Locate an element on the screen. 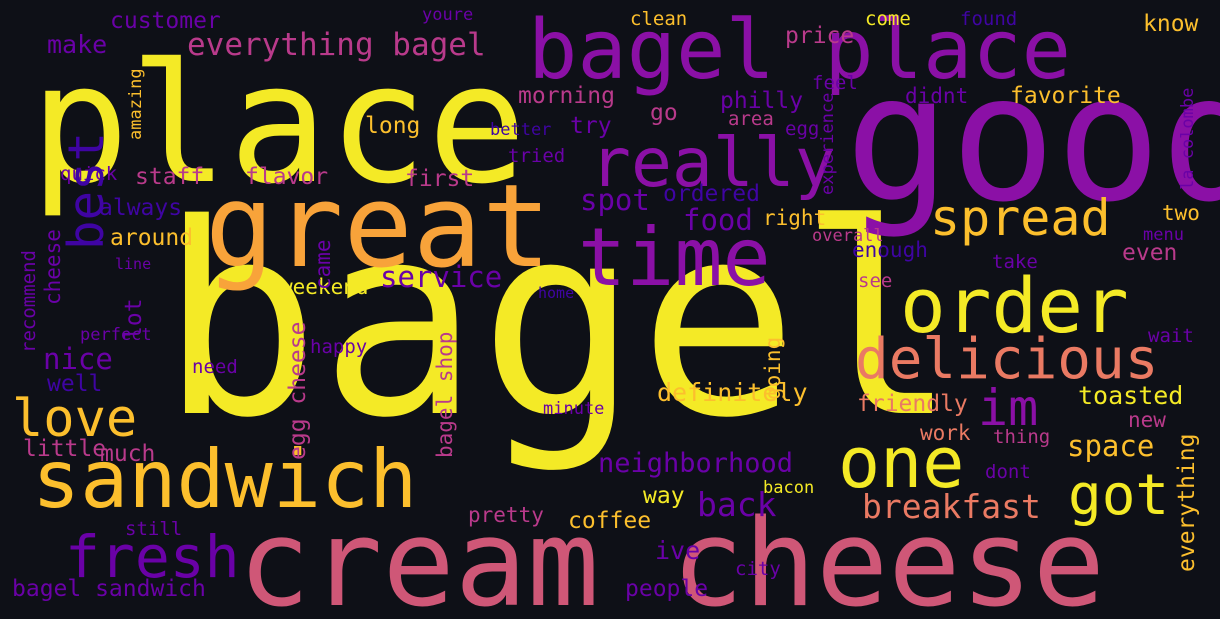  word-happy: happy is located at coordinates (339, 347).